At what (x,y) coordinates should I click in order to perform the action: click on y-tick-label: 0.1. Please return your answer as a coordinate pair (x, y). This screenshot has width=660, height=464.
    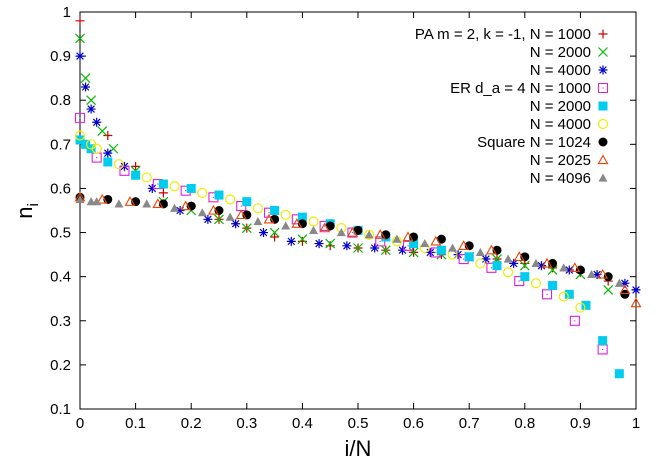
    Looking at the image, I should click on (60, 409).